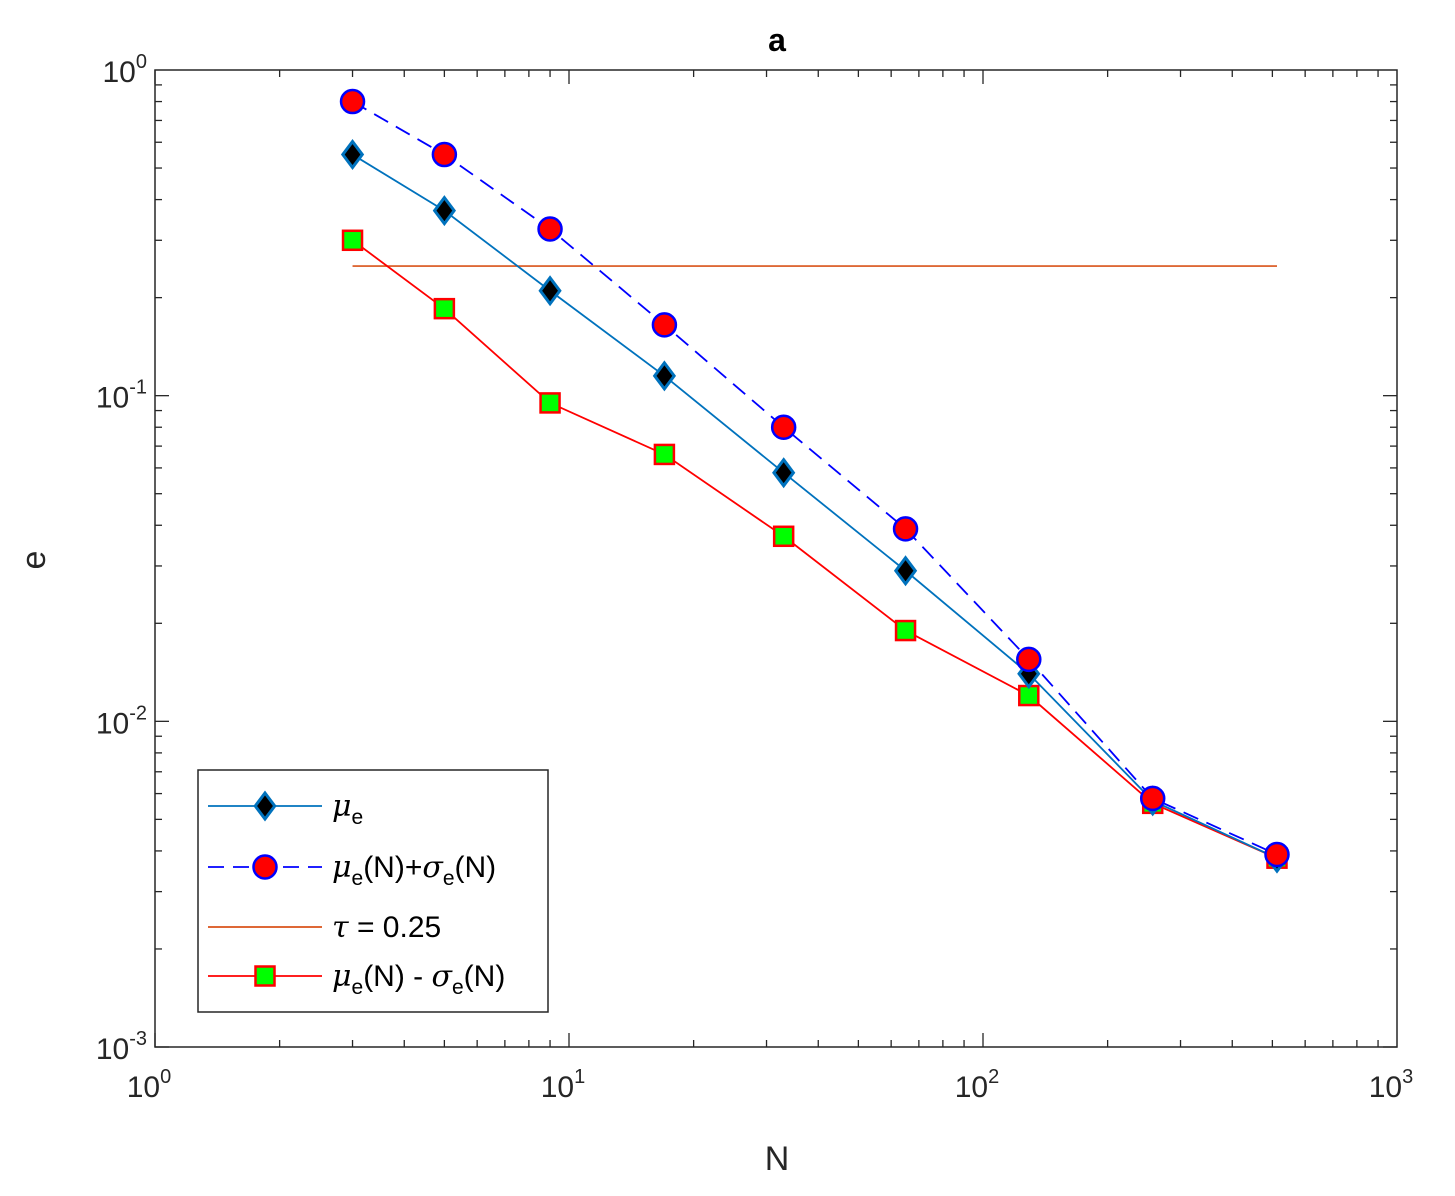 This screenshot has width=1455, height=1196. Describe the element at coordinates (121, 396) in the screenshot. I see `y-tick-label: 10⁻¹` at that location.